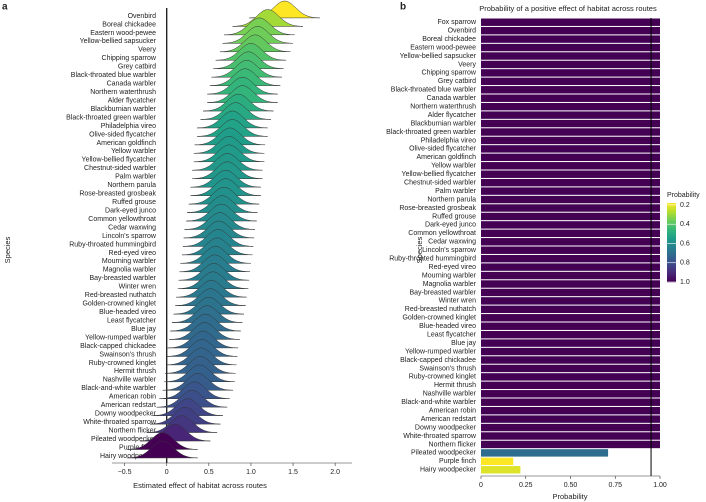 The height and width of the screenshot is (502, 706). What do you see at coordinates (439, 318) in the screenshot?
I see `y-tick-label: Golden-crowned kinglet` at bounding box center [439, 318].